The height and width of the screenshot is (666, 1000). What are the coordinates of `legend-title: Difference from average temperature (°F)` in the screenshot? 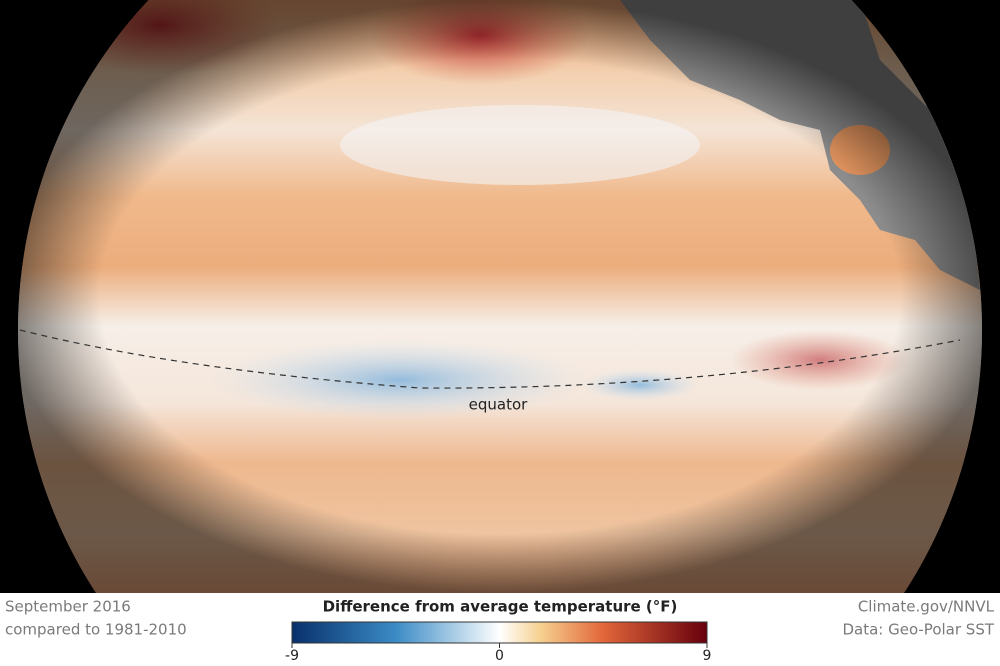 It's located at (500, 607).